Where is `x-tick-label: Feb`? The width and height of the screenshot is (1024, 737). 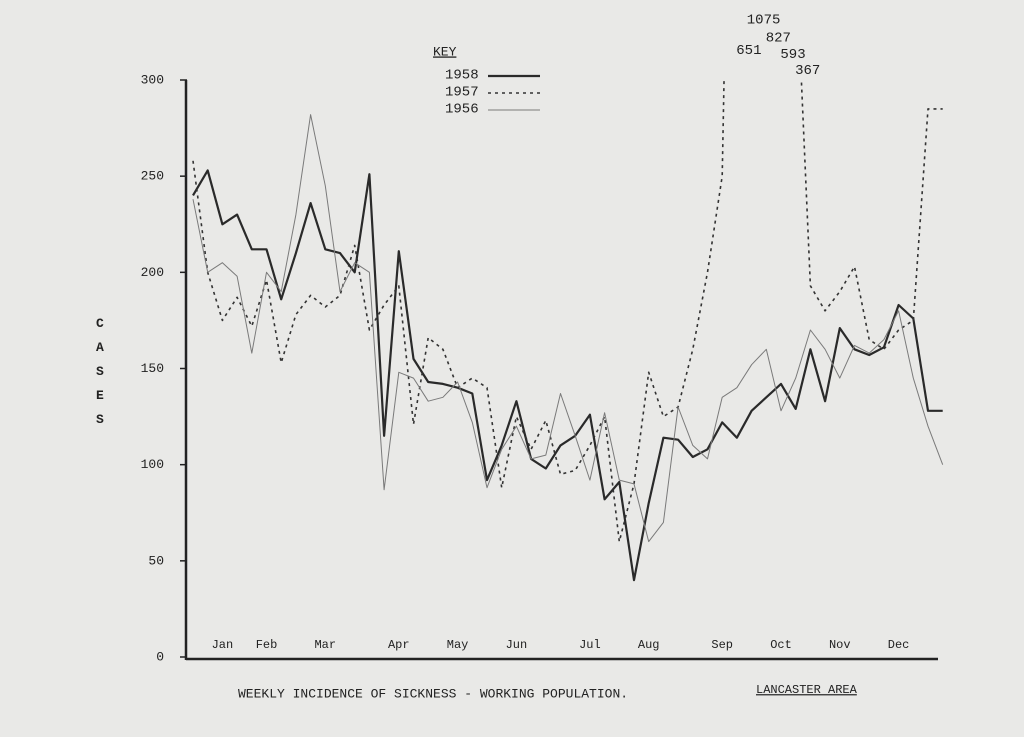
x-tick-label: Feb is located at coordinates (267, 645).